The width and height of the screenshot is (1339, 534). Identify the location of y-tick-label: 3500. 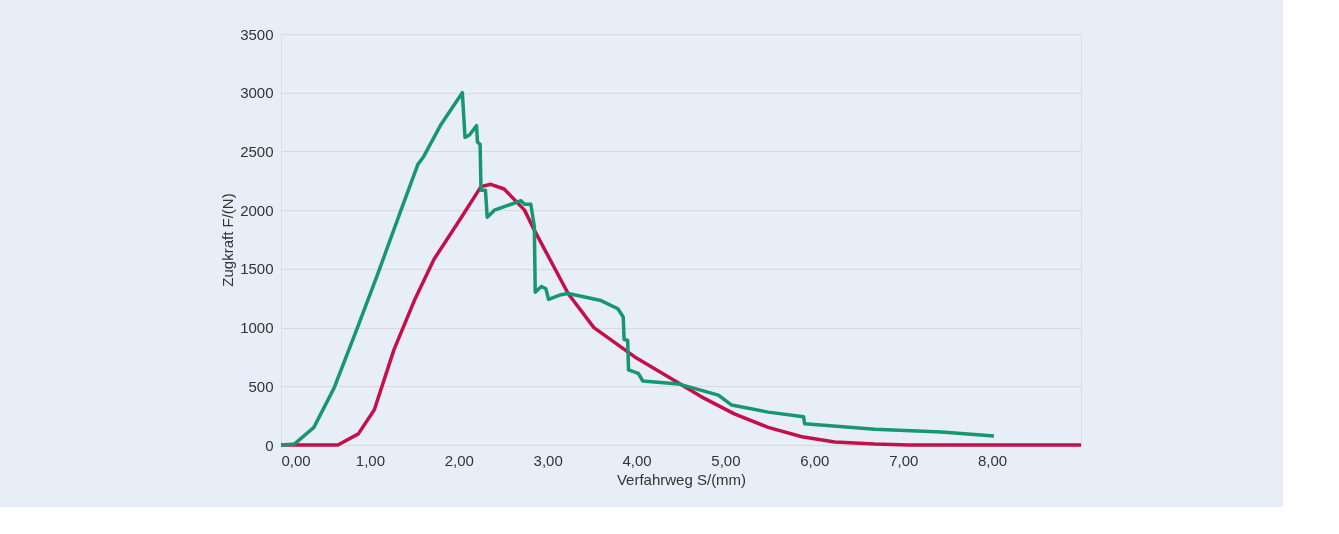
(257, 34).